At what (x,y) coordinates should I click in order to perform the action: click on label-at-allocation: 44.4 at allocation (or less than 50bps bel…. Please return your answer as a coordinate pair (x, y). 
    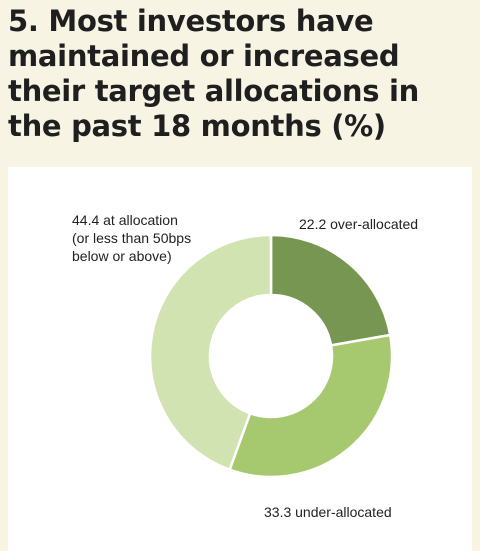
    Looking at the image, I should click on (131, 238).